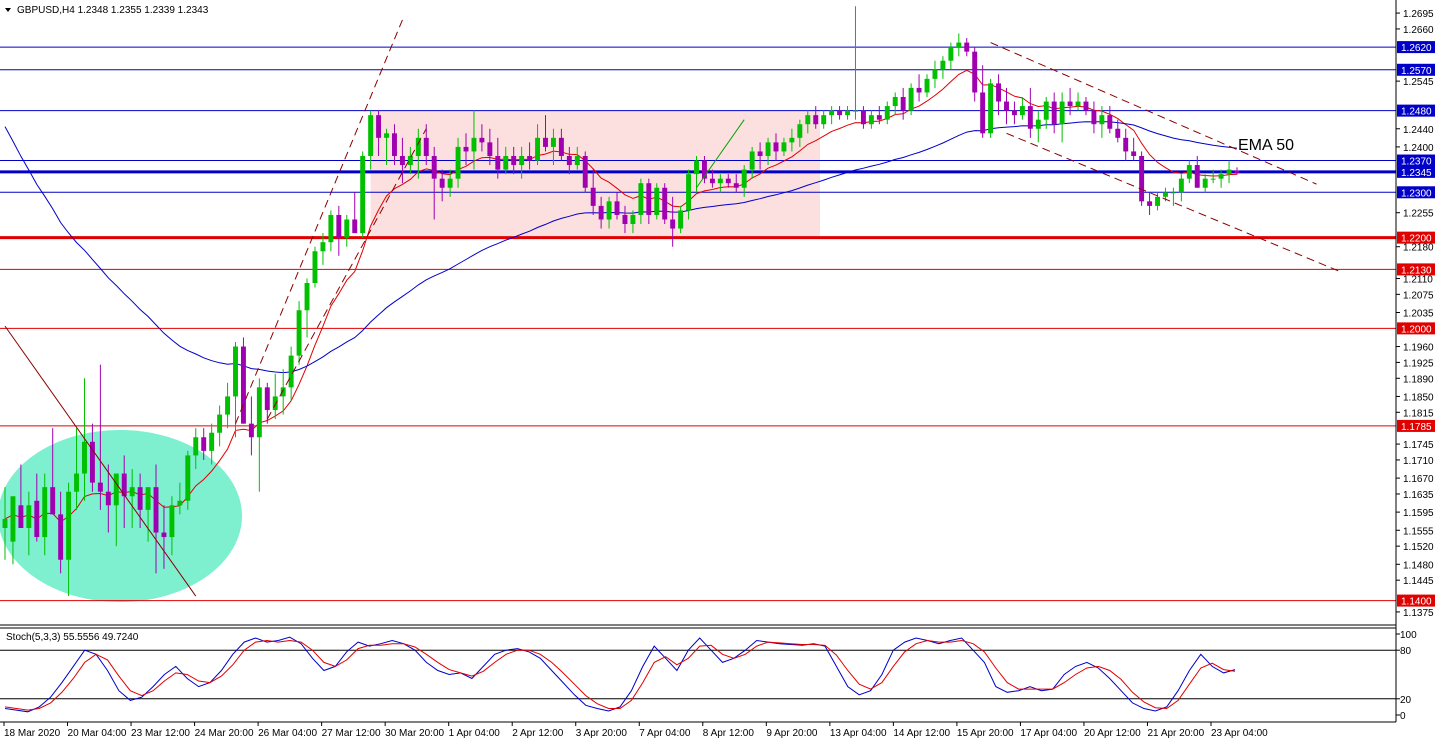  I want to click on level-price-label: 1.2570, so click(1416, 71).